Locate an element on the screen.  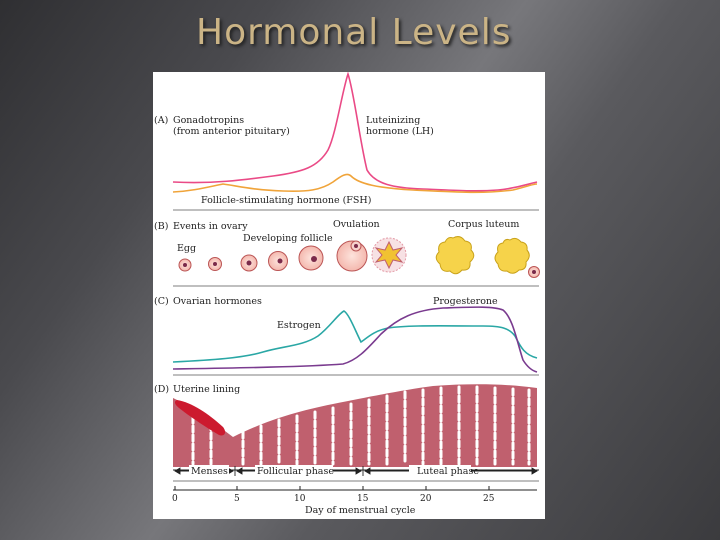
panel-c-heading: Ovarian hormones is located at coordinates (217, 301).